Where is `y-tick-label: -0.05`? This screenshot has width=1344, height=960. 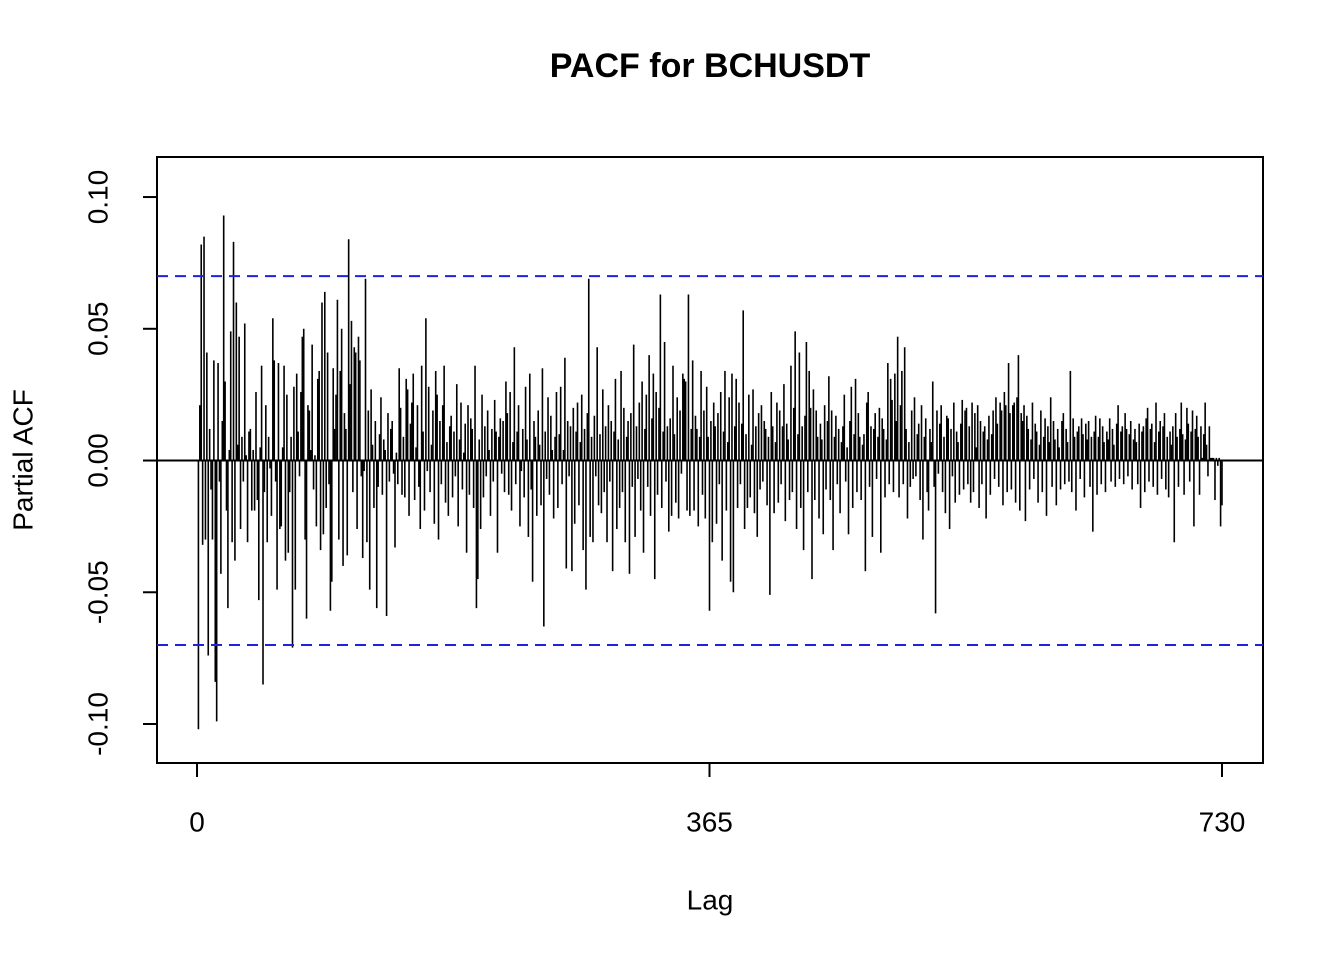 y-tick-label: -0.05 is located at coordinates (97, 592).